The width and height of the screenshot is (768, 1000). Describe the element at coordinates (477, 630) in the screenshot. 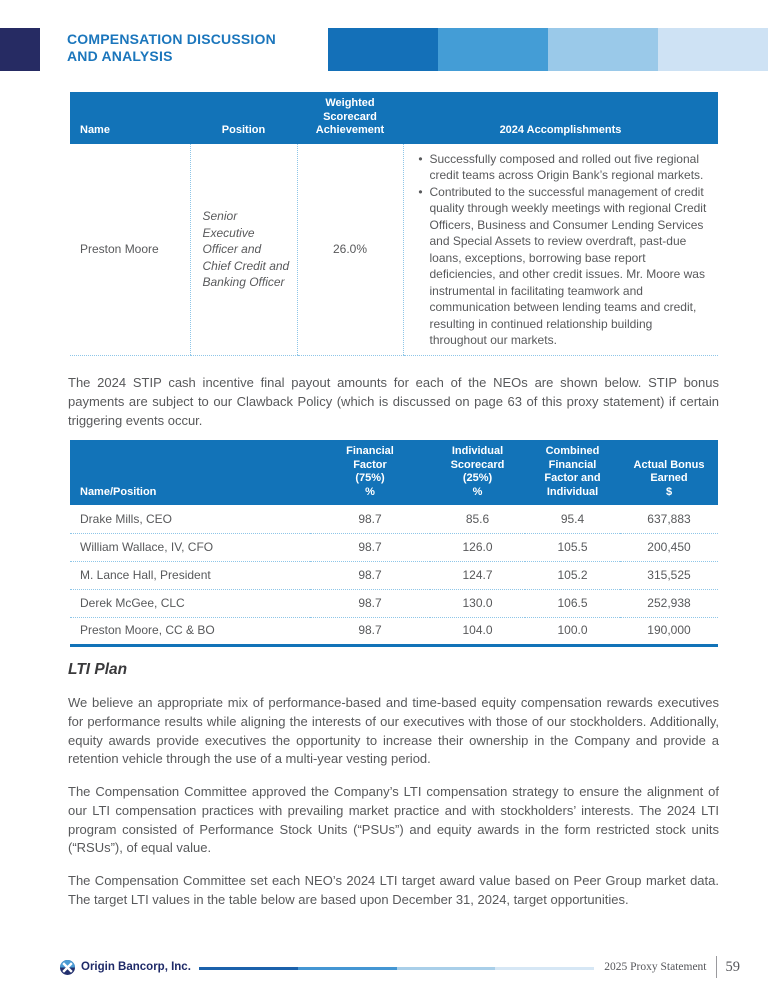

I see `individual-scorecard-value: 104.0` at that location.